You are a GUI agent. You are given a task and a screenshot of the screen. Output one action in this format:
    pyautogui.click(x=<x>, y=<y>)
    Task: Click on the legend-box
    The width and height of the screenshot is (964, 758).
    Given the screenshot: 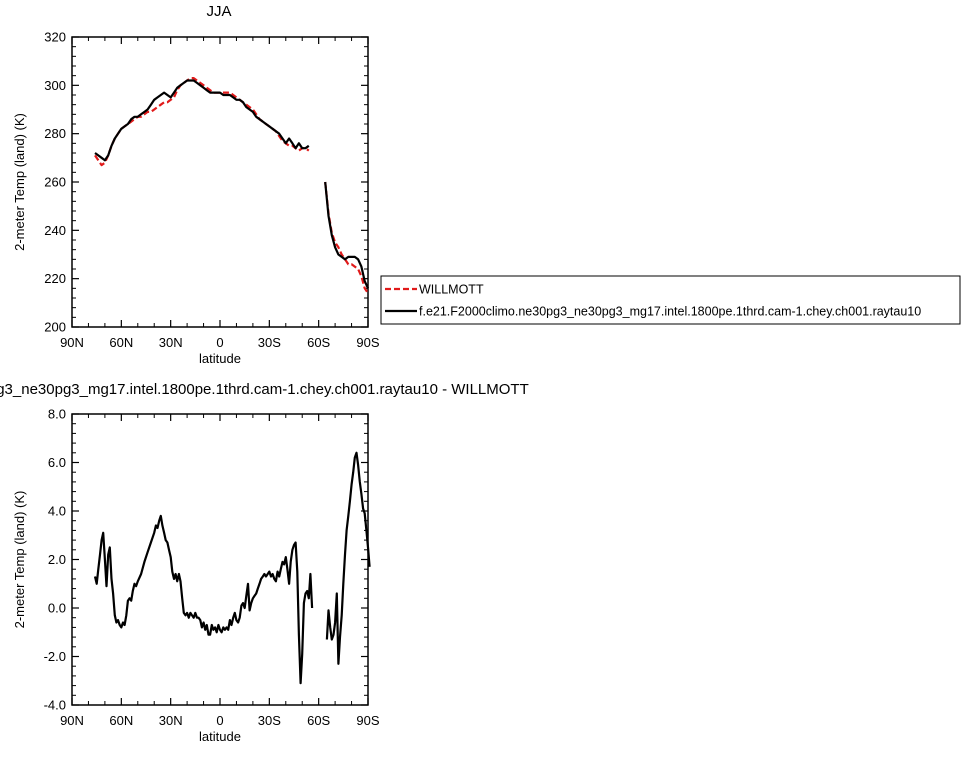 What is the action you would take?
    pyautogui.click(x=670, y=300)
    